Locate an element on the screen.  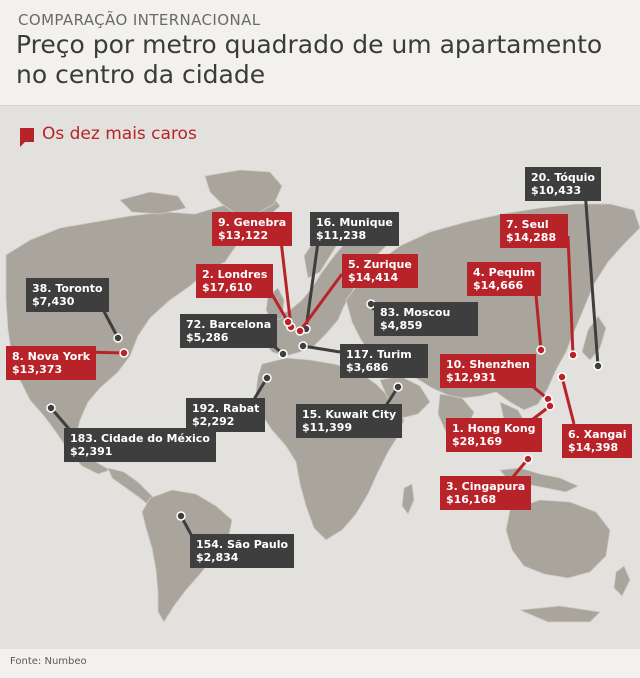
city-price: $14,398 is located at coordinates (593, 447).